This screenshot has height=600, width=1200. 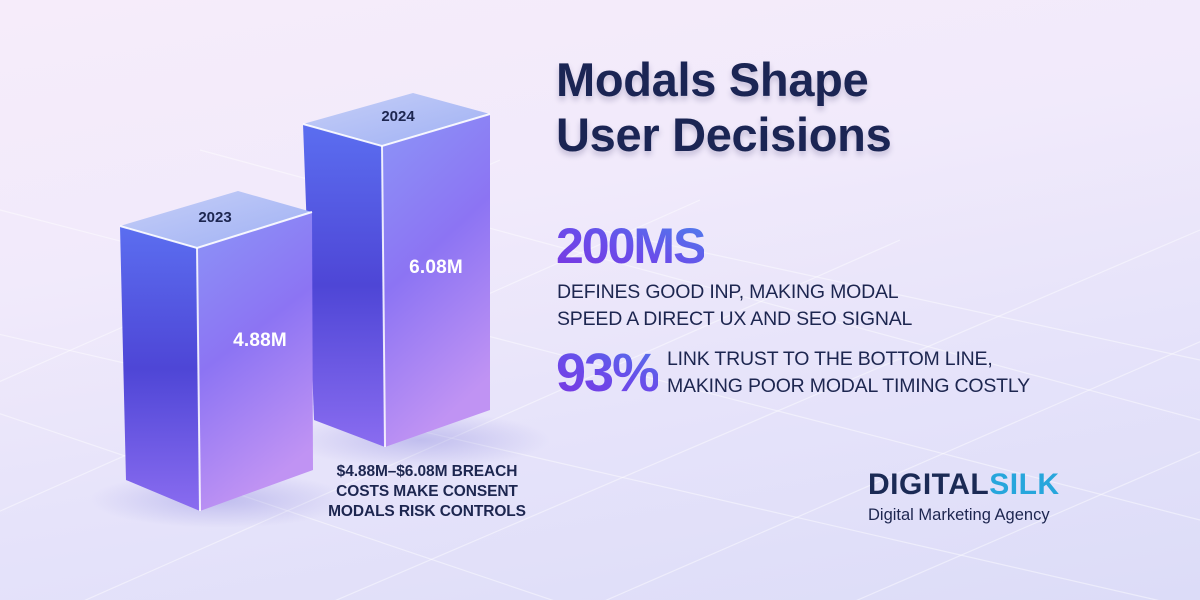 I want to click on caption-line: MODALS RISK CONTROLS, so click(x=427, y=511).